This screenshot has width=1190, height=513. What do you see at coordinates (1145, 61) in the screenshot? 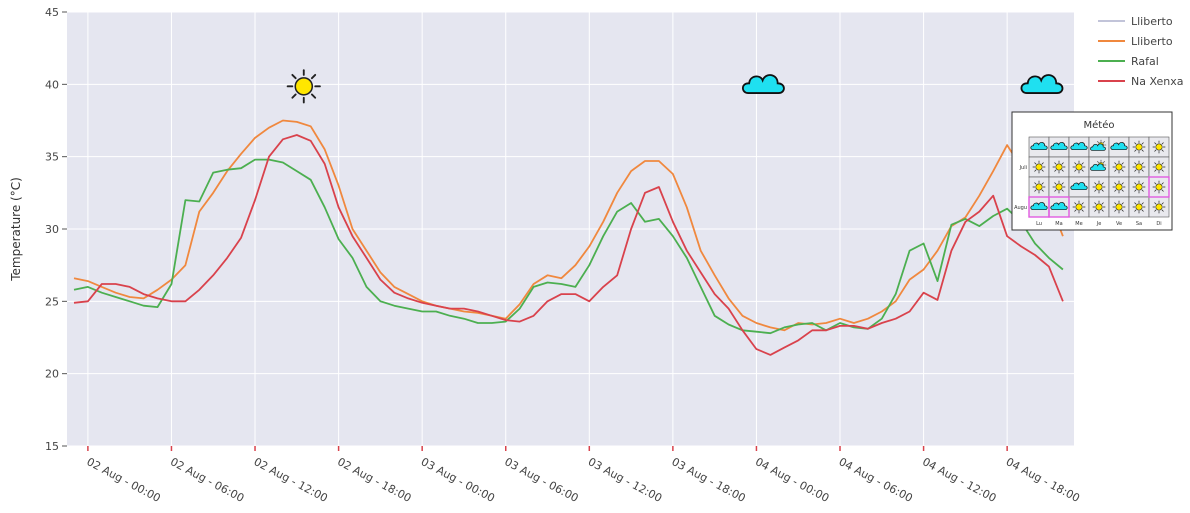
I see `legend-label: Rafal` at bounding box center [1145, 61].